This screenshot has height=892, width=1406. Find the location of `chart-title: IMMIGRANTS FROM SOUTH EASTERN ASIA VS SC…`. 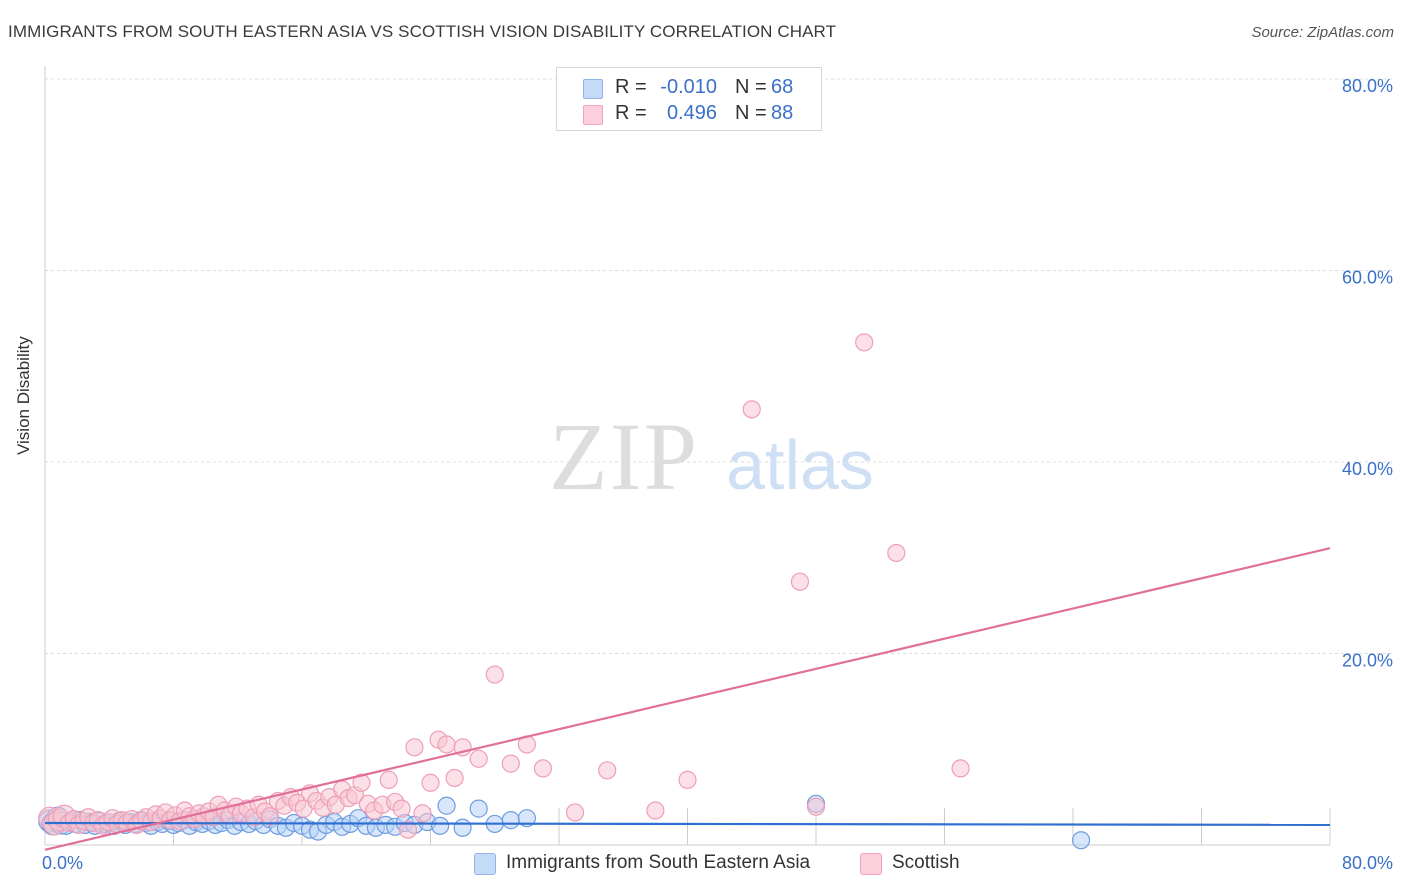

chart-title: IMMIGRANTS FROM SOUTH EASTERN ASIA VS SC… is located at coordinates (422, 31).